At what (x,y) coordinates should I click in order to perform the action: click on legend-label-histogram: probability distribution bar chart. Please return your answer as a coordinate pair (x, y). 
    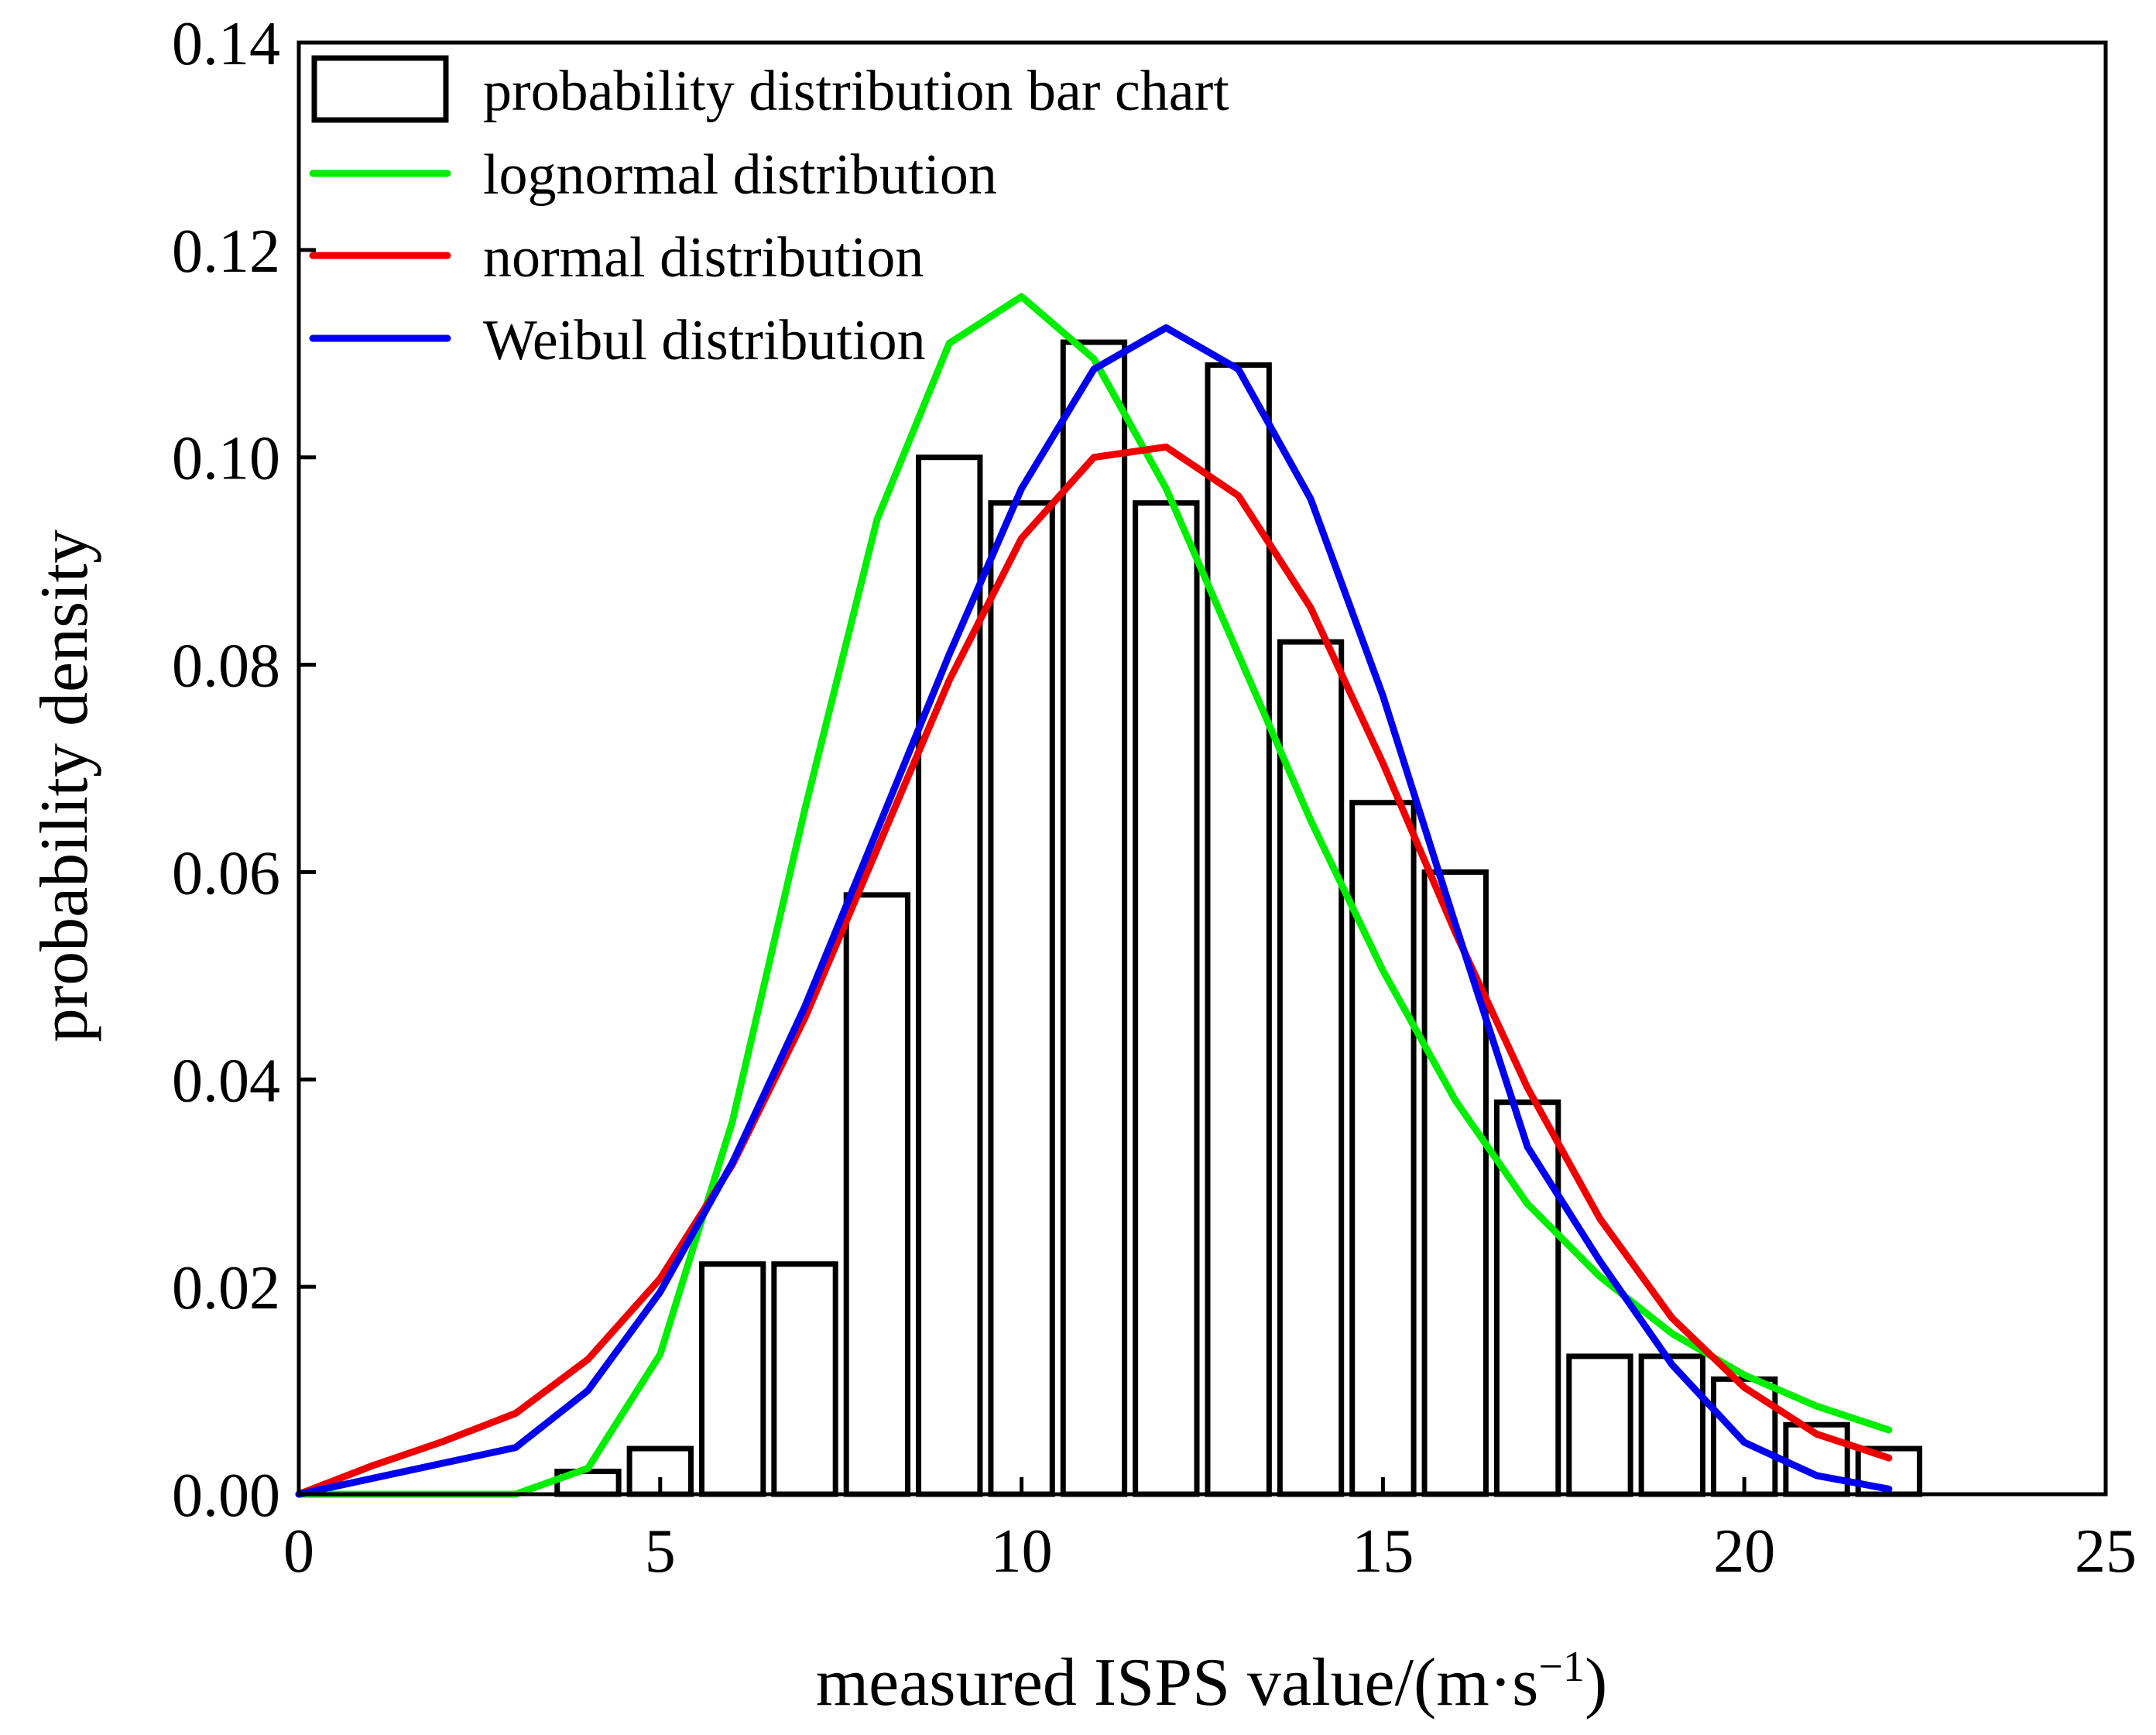
    Looking at the image, I should click on (856, 91).